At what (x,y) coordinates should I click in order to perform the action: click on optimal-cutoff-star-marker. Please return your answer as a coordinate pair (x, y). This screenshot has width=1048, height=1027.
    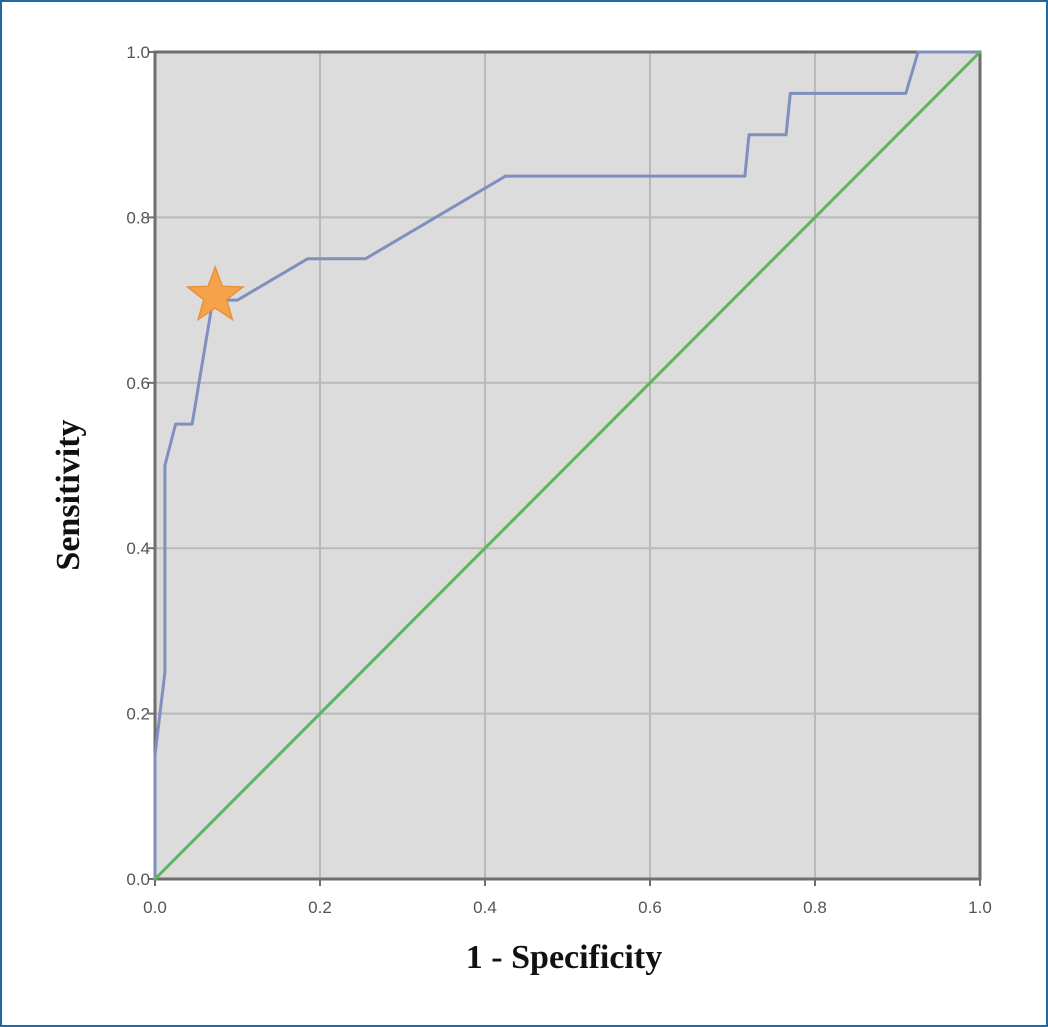
    Looking at the image, I should click on (215, 293).